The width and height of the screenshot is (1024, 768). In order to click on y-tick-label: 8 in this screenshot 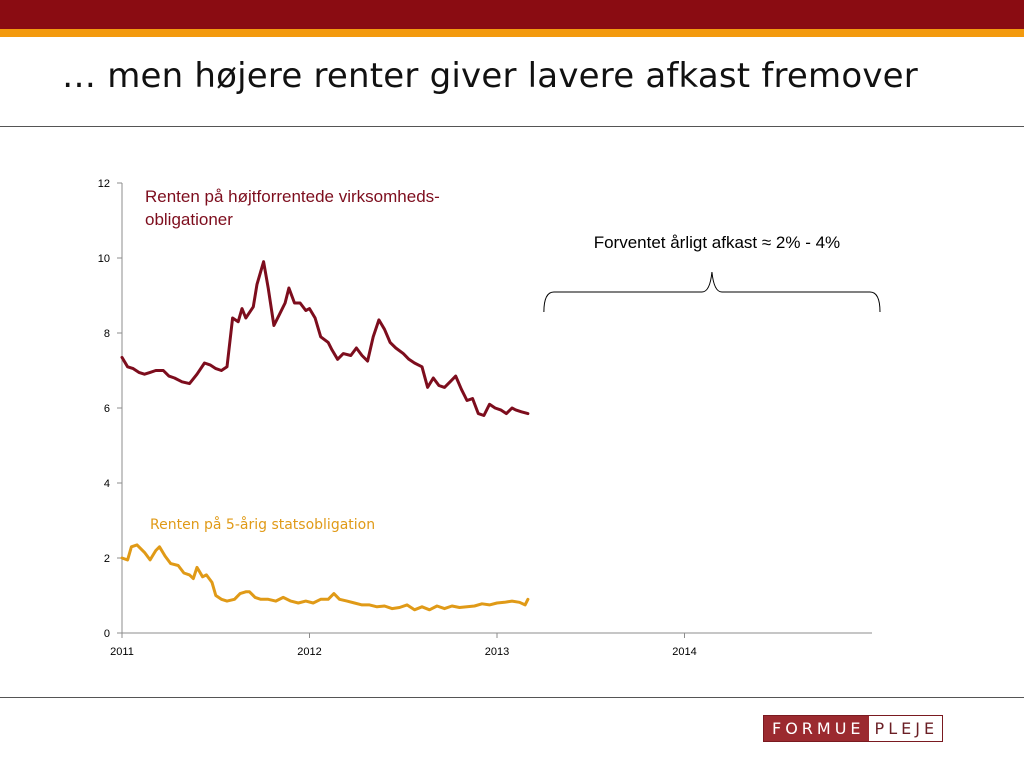, I will do `click(107, 334)`.